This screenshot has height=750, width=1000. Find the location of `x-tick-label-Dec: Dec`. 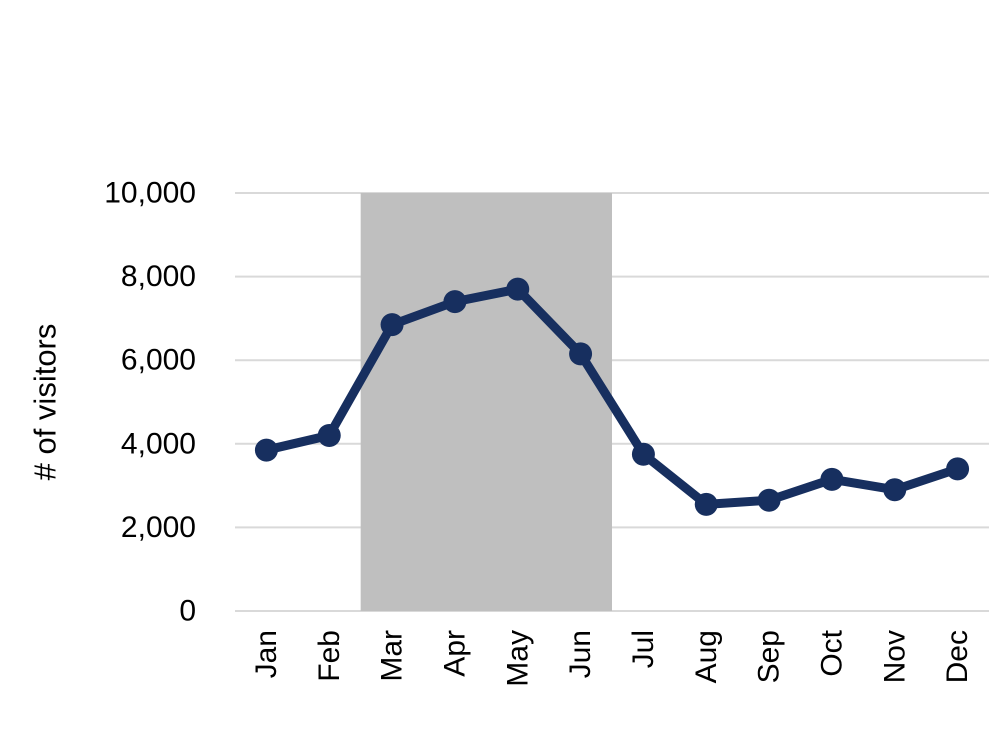

x-tick-label-Dec: Dec is located at coordinates (957, 656).